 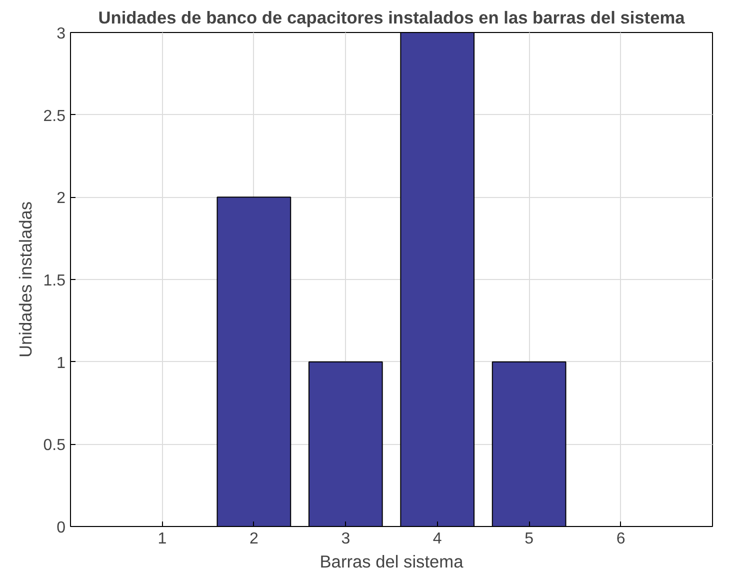 I want to click on x-tick-label: 3, so click(x=345, y=539).